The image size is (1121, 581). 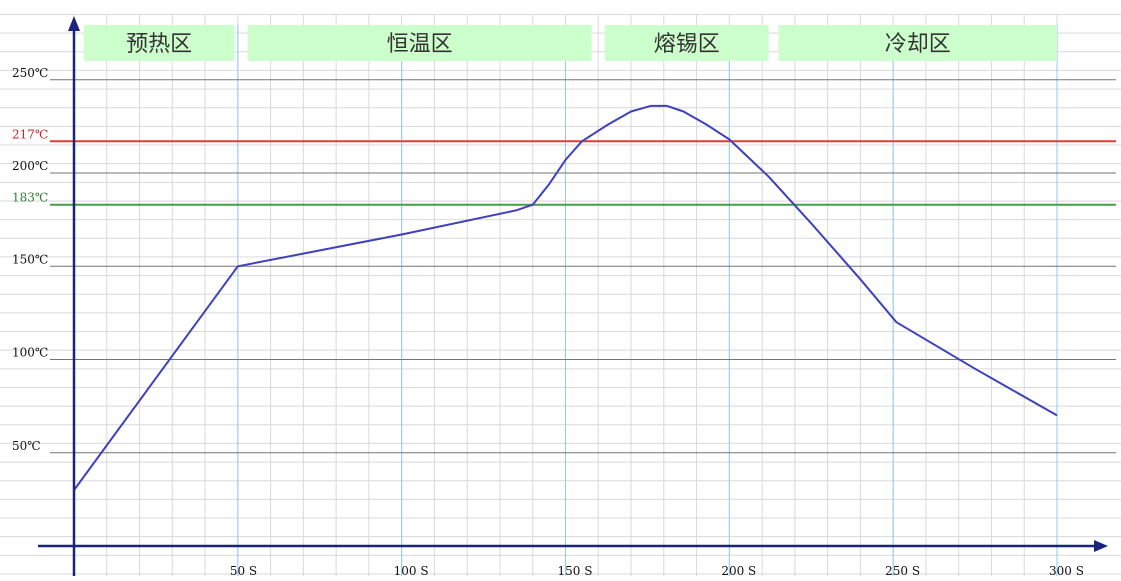 What do you see at coordinates (30, 73) in the screenshot?
I see `y-tick-label: 250℃` at bounding box center [30, 73].